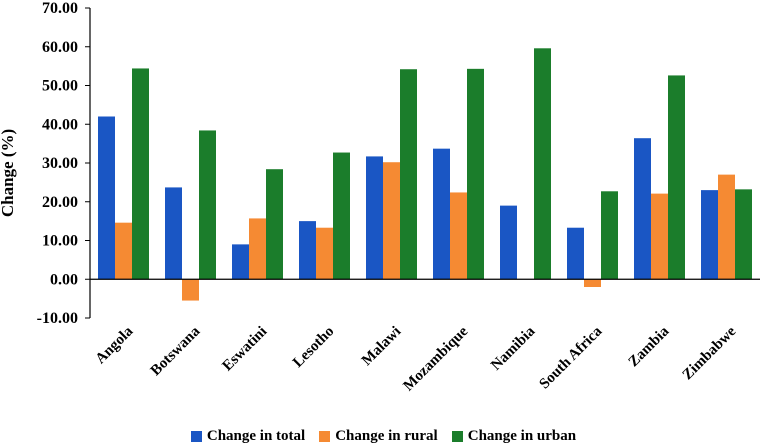 This screenshot has width=767, height=448. Describe the element at coordinates (522, 436) in the screenshot. I see `legend-label-urban: Change in urban` at that location.